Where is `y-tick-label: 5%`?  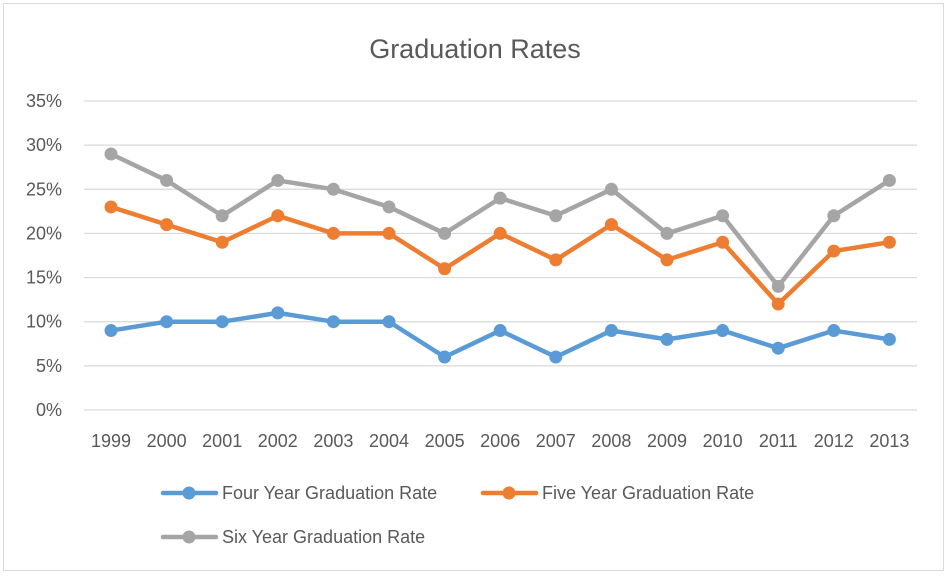 y-tick-label: 5% is located at coordinates (49, 366).